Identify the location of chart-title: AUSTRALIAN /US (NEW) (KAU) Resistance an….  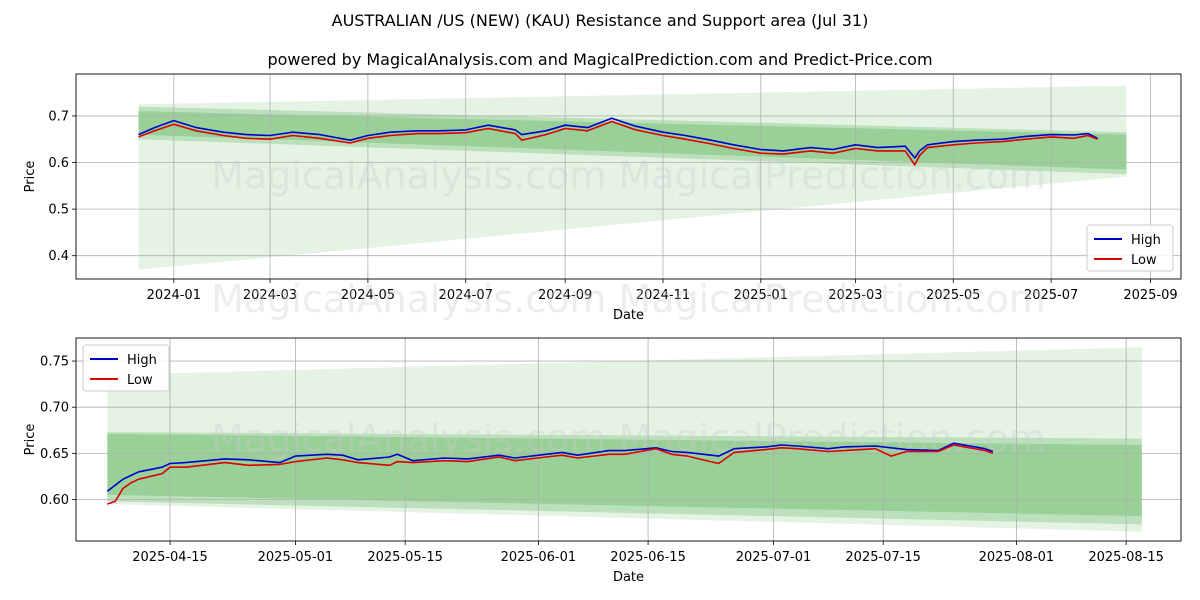
(600, 20).